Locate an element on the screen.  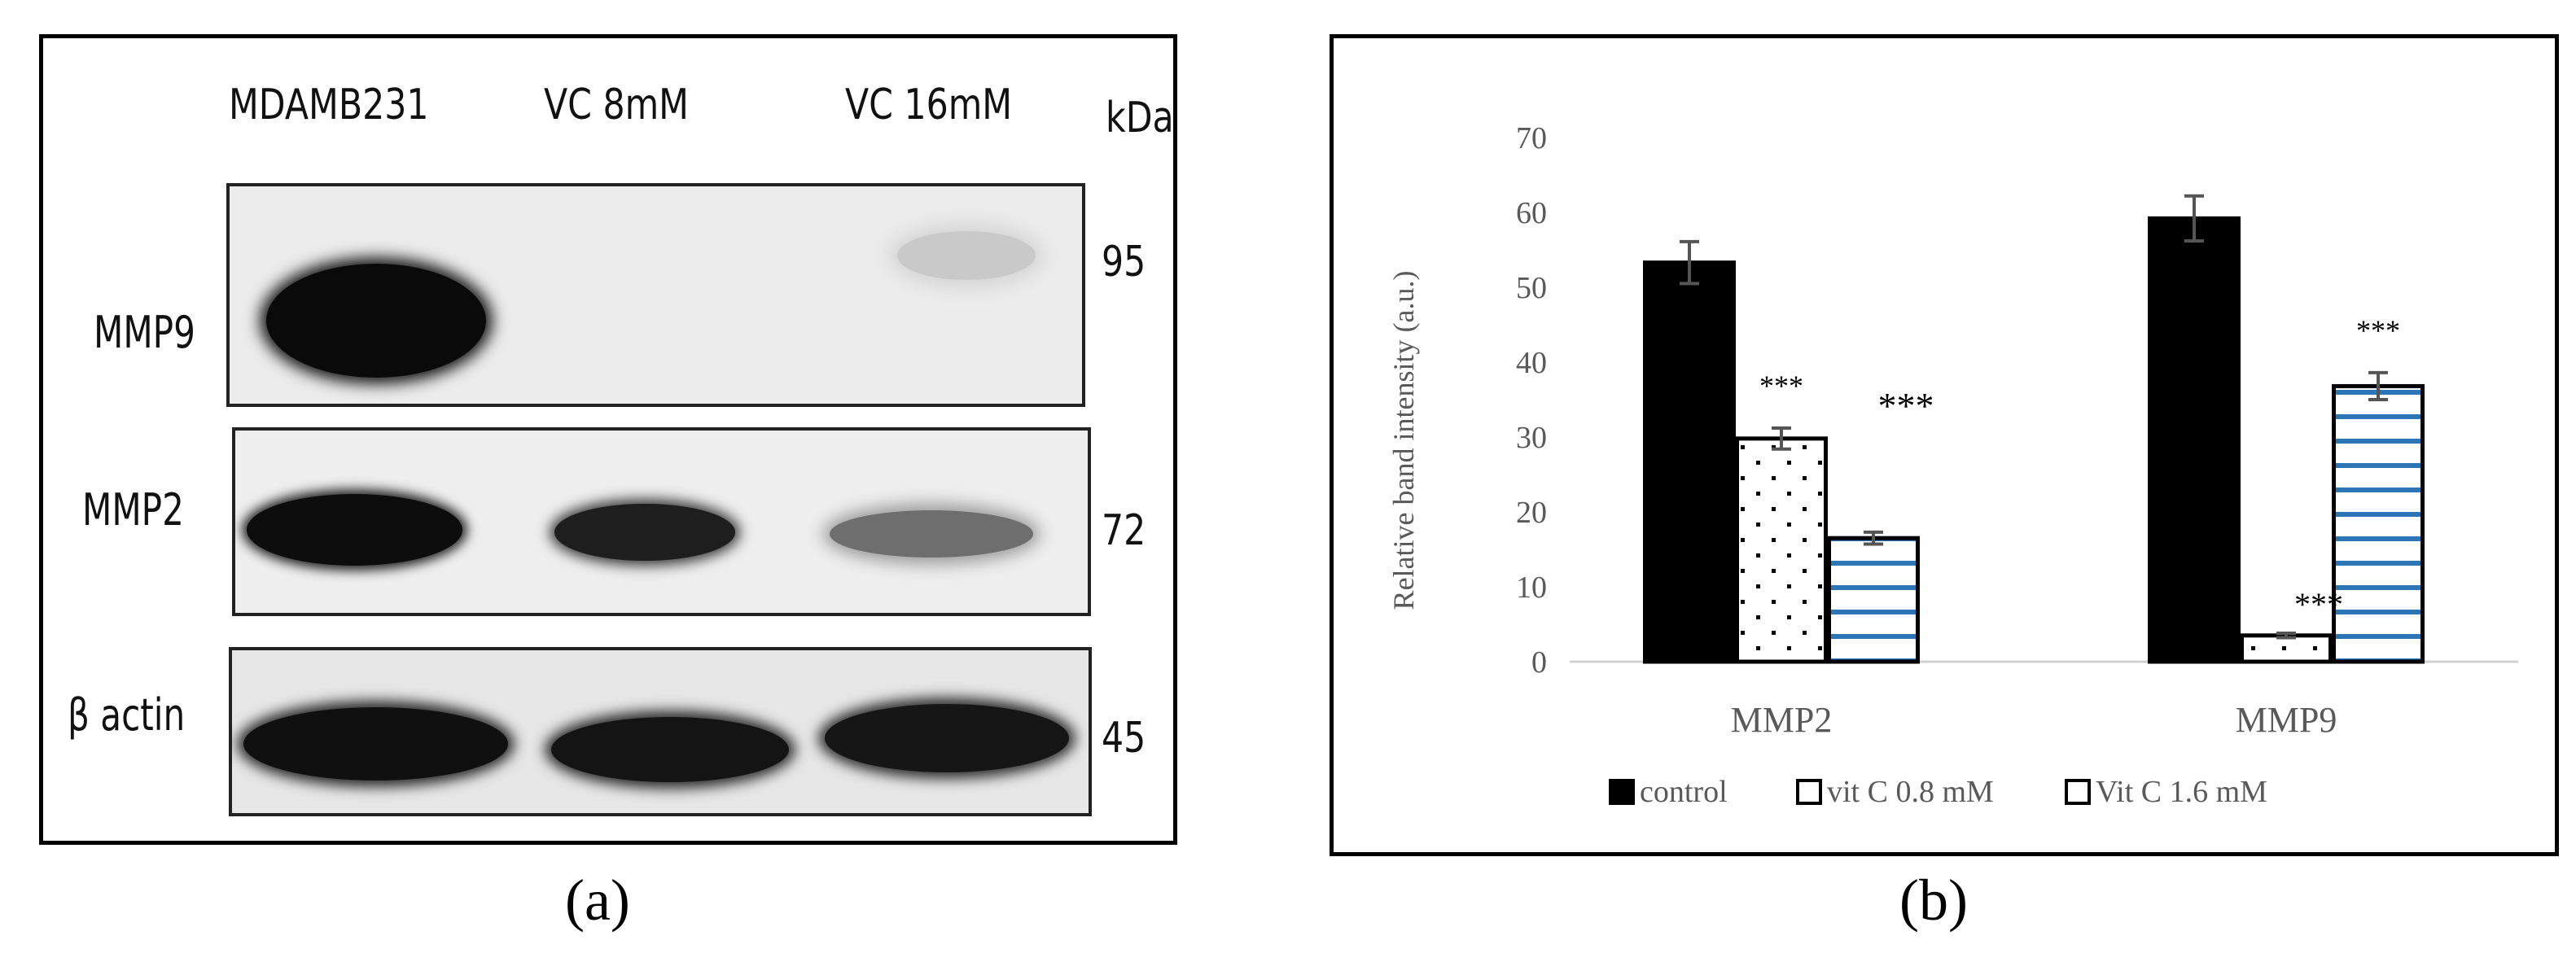
category-label: MMP9 is located at coordinates (2286, 720).